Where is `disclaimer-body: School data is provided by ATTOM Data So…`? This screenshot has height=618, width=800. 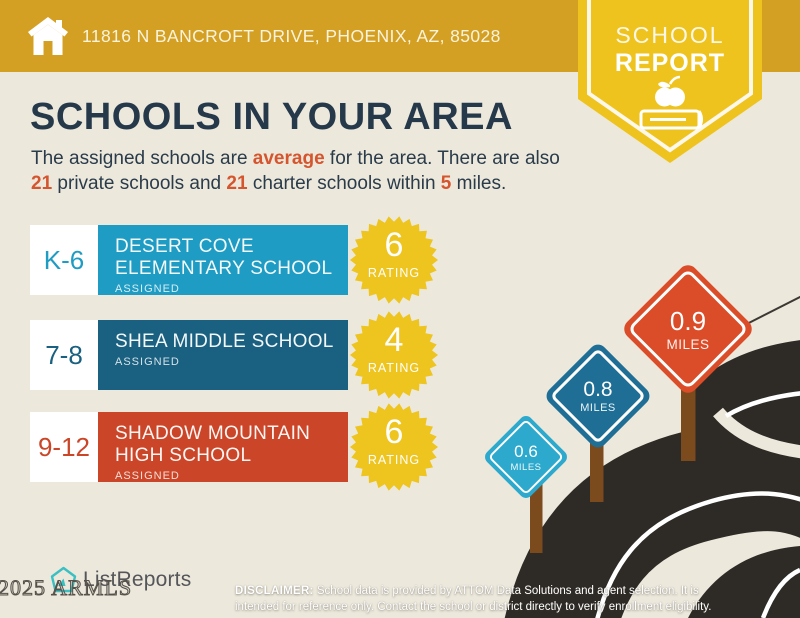 disclaimer-body: School data is provided by ATTOM Data So… is located at coordinates (473, 598).